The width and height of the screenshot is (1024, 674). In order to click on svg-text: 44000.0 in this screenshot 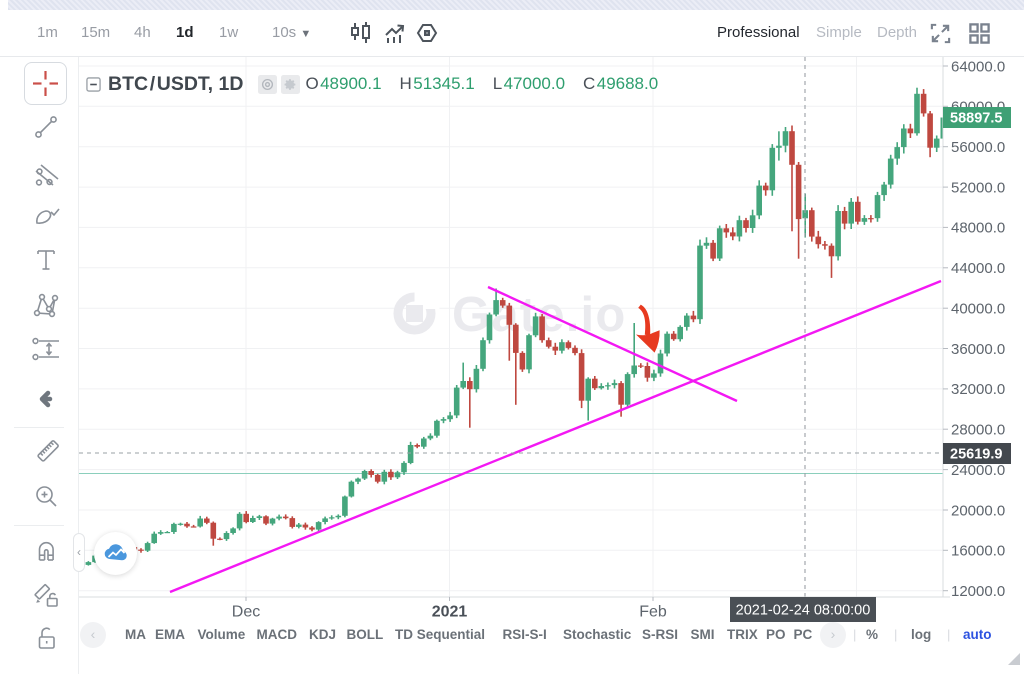, I will do `click(978, 268)`.